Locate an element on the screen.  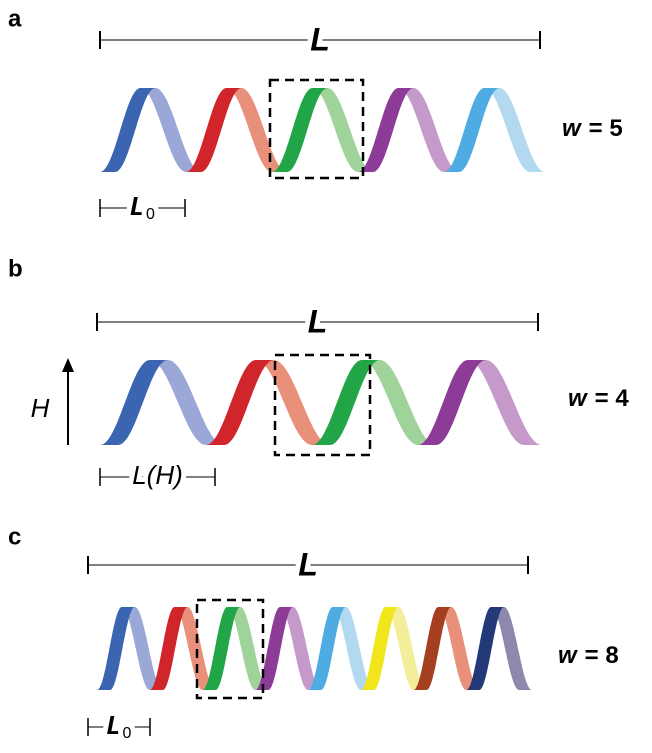
width-rest: = 8 is located at coordinates (602, 655).